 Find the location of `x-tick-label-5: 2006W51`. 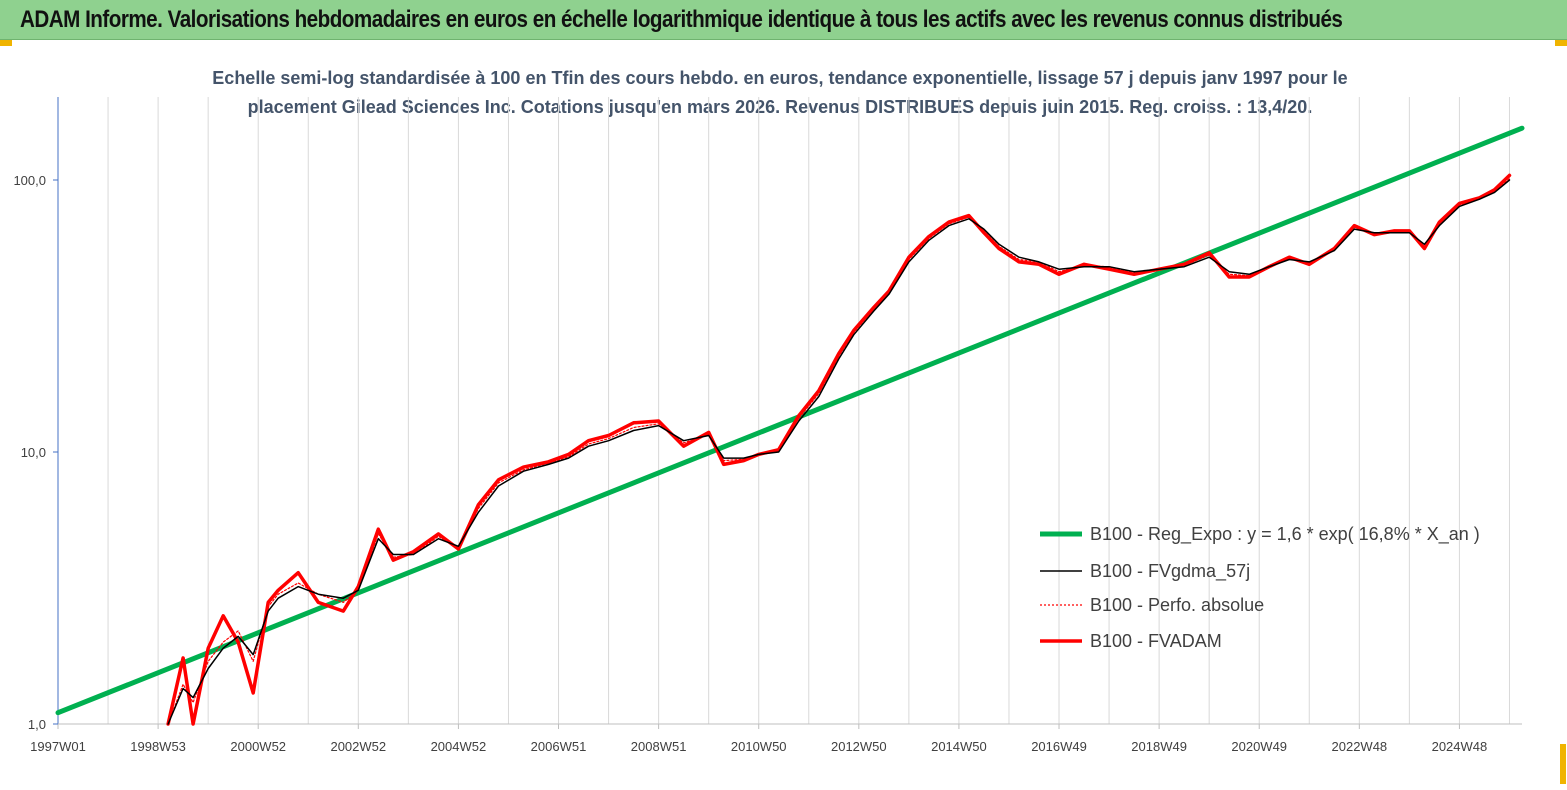

x-tick-label-5: 2006W51 is located at coordinates (559, 746).